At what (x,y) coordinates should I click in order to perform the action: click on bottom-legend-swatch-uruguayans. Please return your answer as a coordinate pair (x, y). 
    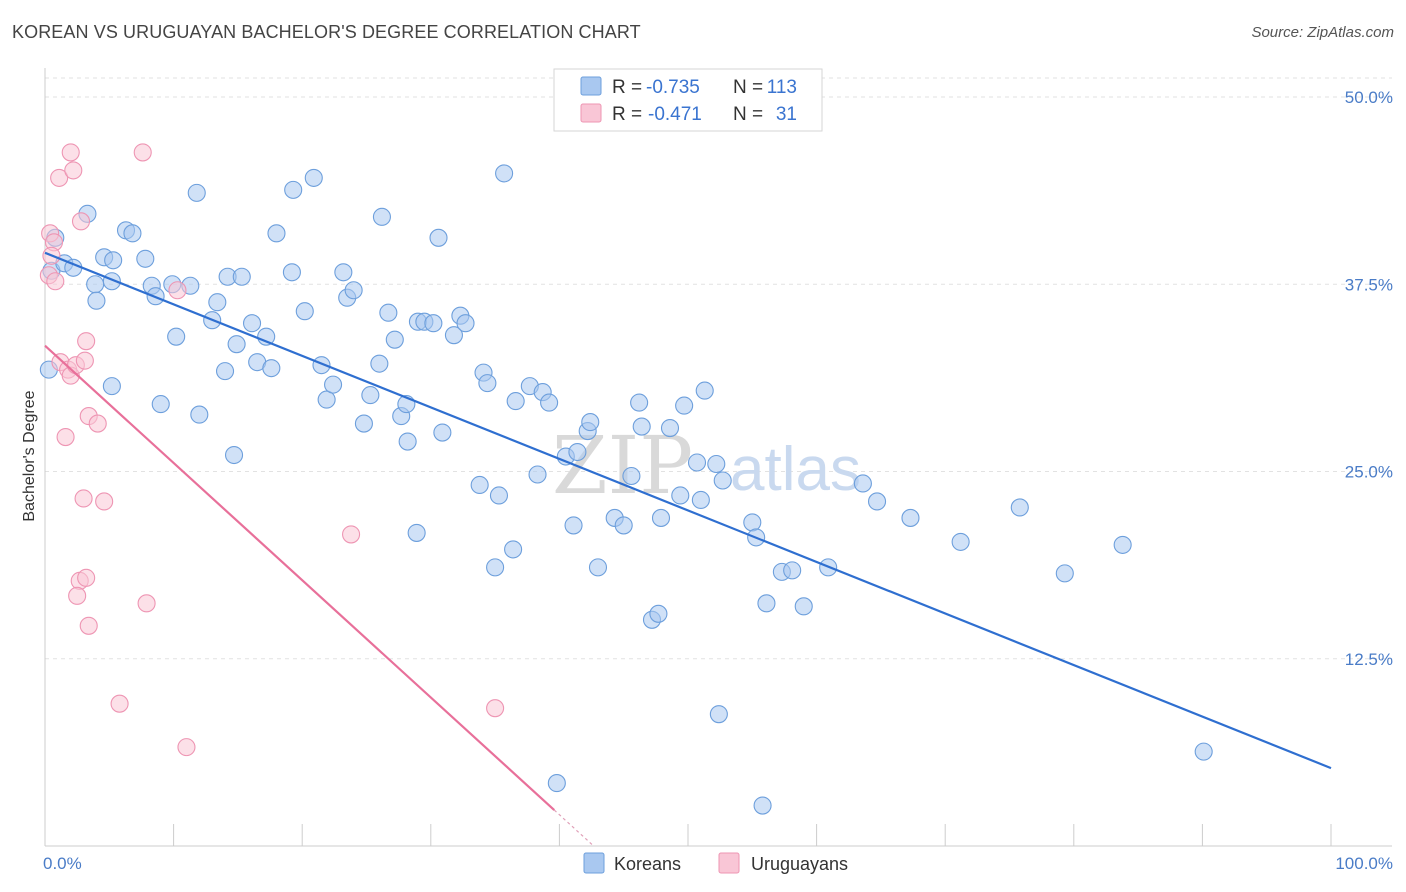
    Looking at the image, I should click on (729, 863).